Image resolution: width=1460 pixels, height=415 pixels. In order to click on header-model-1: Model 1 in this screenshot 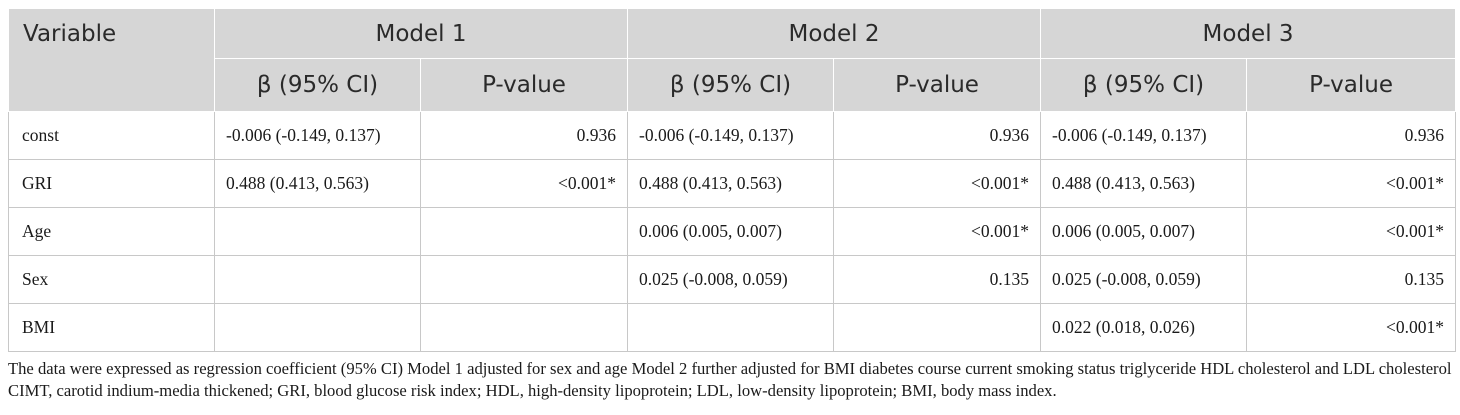, I will do `click(421, 33)`.